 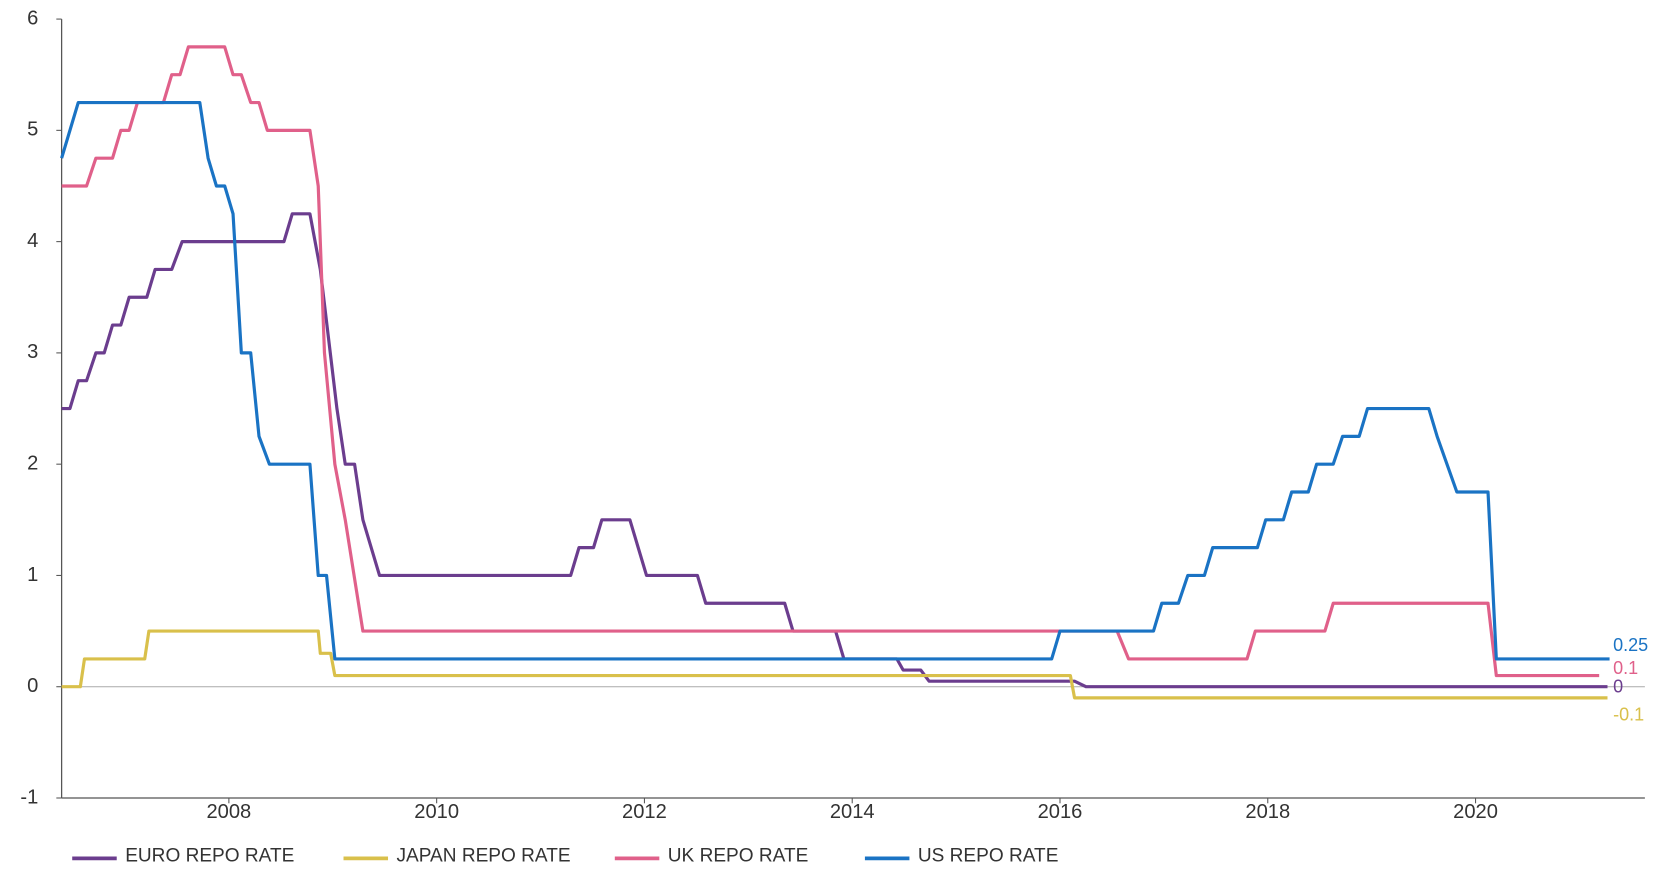 I want to click on y-tick-label: 5, so click(x=32, y=130).